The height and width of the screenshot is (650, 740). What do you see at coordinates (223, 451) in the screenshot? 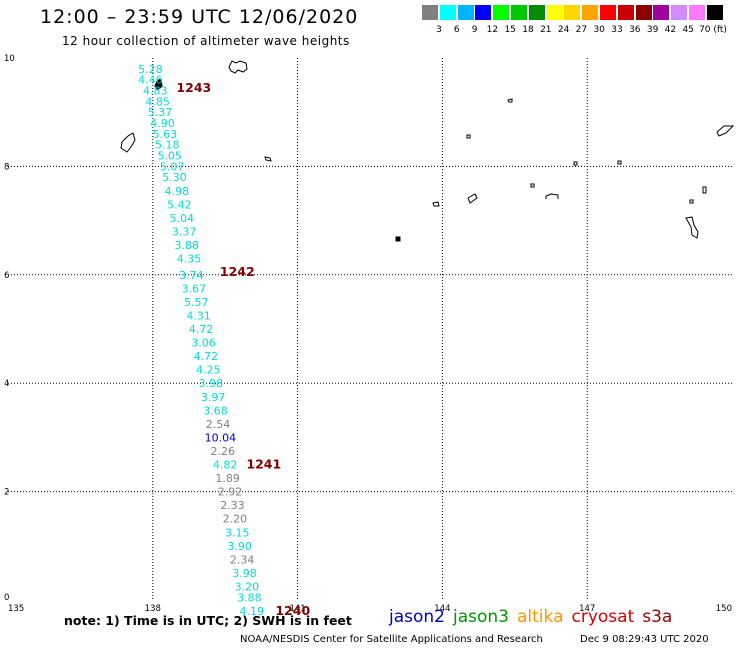
I see `wave-height-point: 2.26` at bounding box center [223, 451].